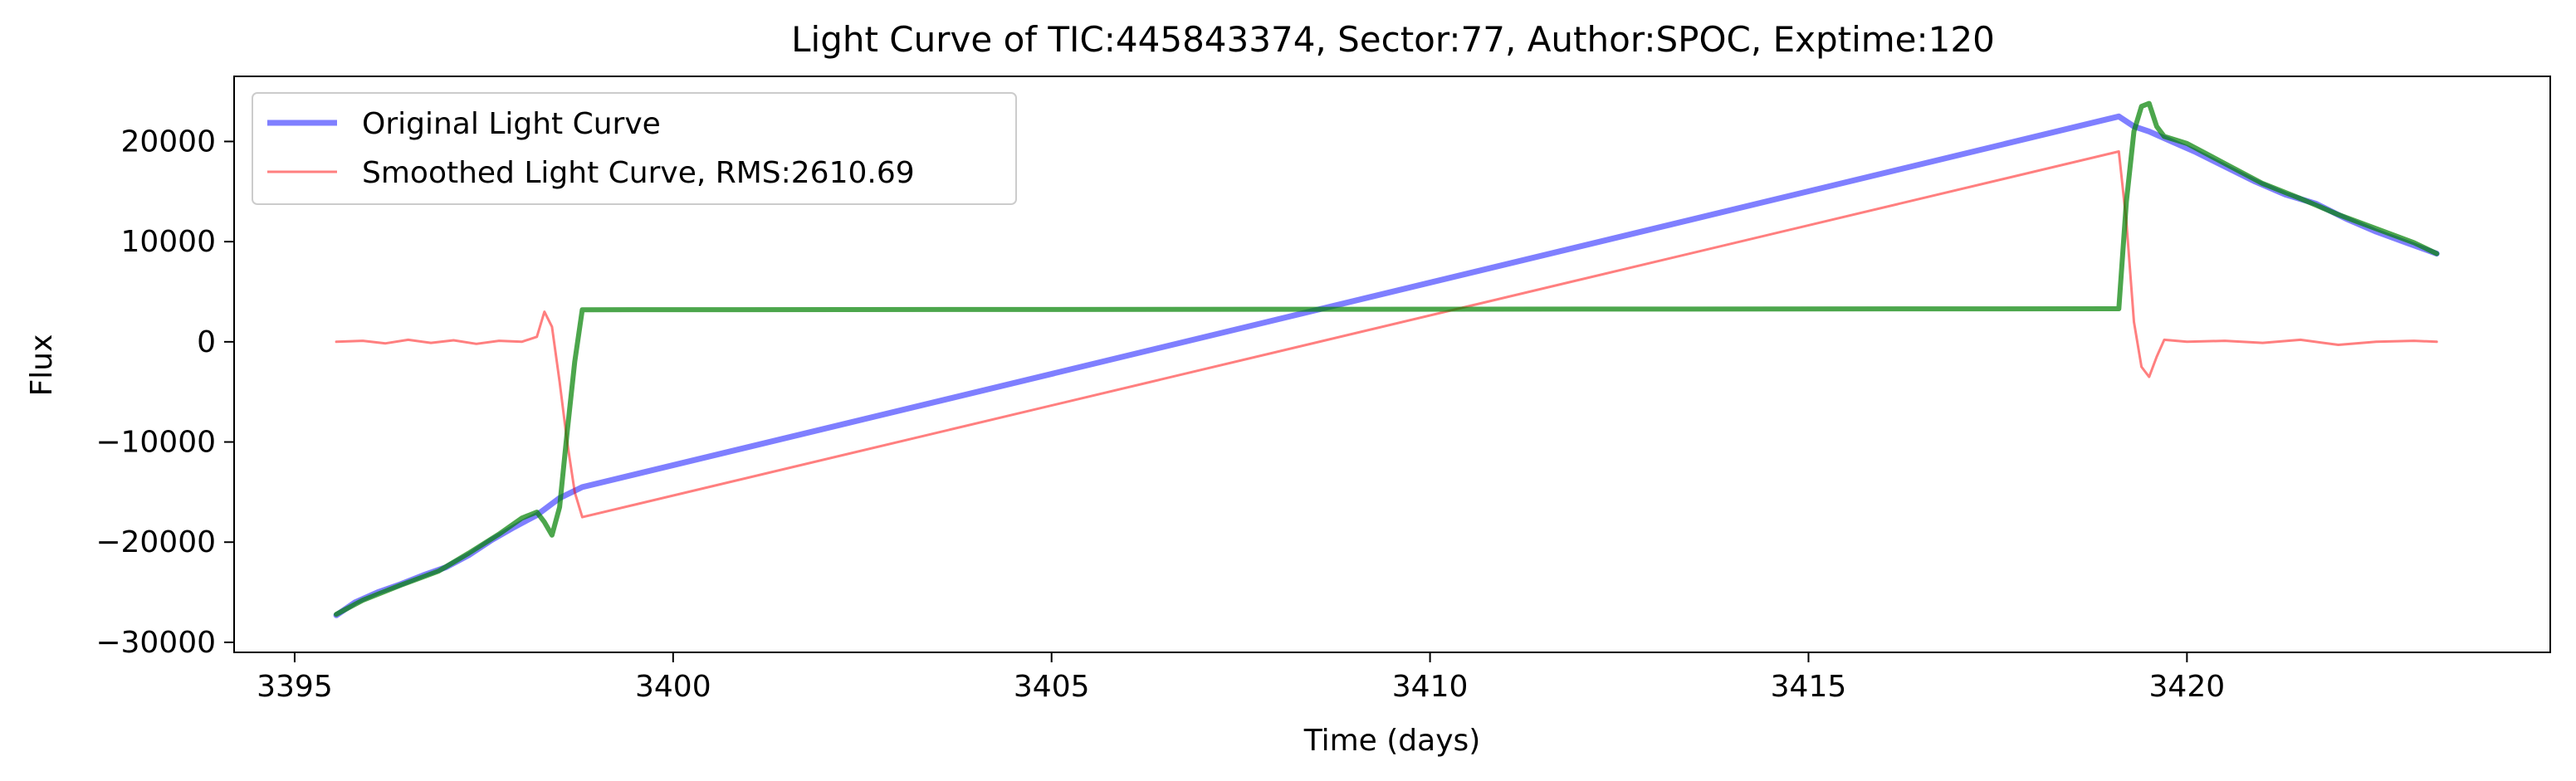  What do you see at coordinates (168, 242) in the screenshot?
I see `y-tick-label: 10000` at bounding box center [168, 242].